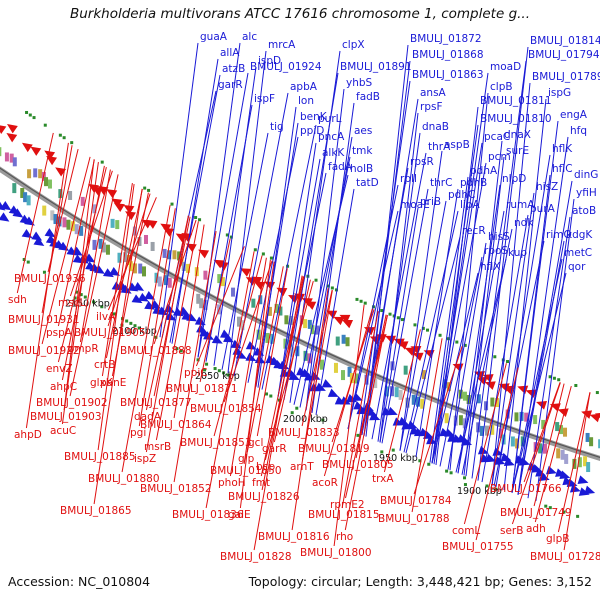 The height and width of the screenshot is (600, 600). Describe the element at coordinates (478, 547) in the screenshot. I see `reverse-gene-label: BMULJ_01755` at that location.